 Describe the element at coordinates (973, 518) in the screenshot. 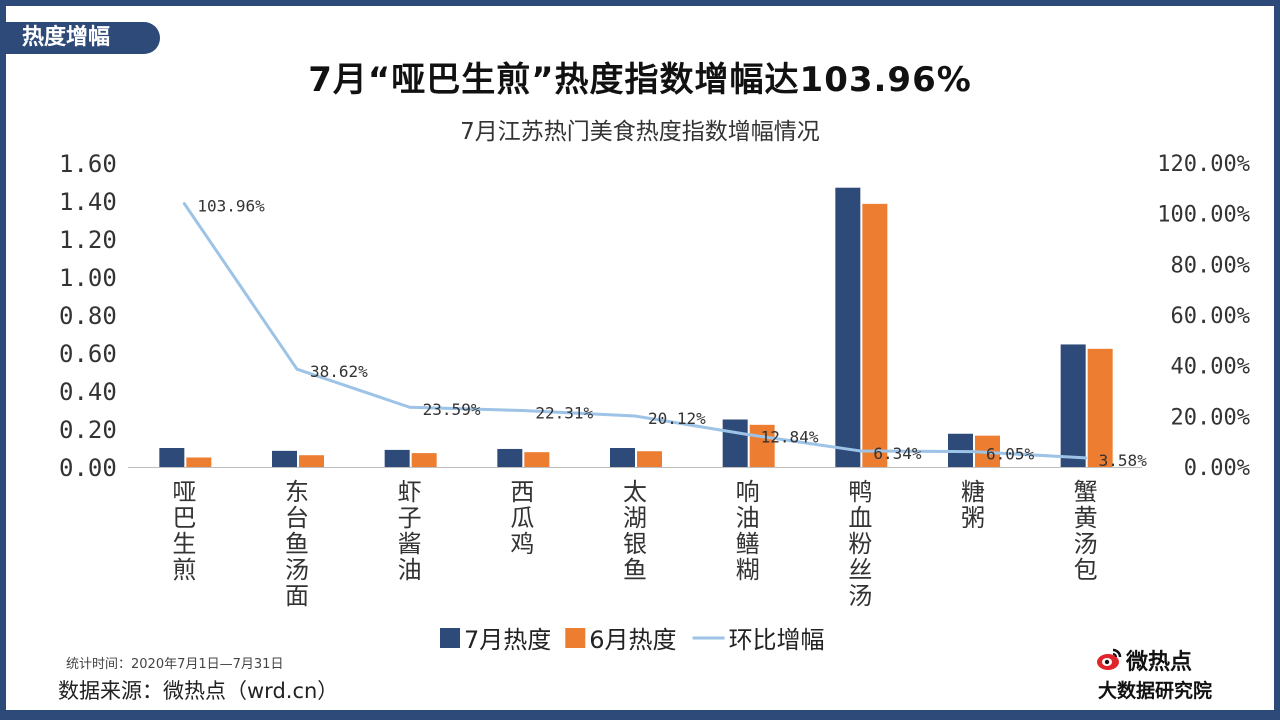

I see `x-tick-label-char: 粥` at that location.